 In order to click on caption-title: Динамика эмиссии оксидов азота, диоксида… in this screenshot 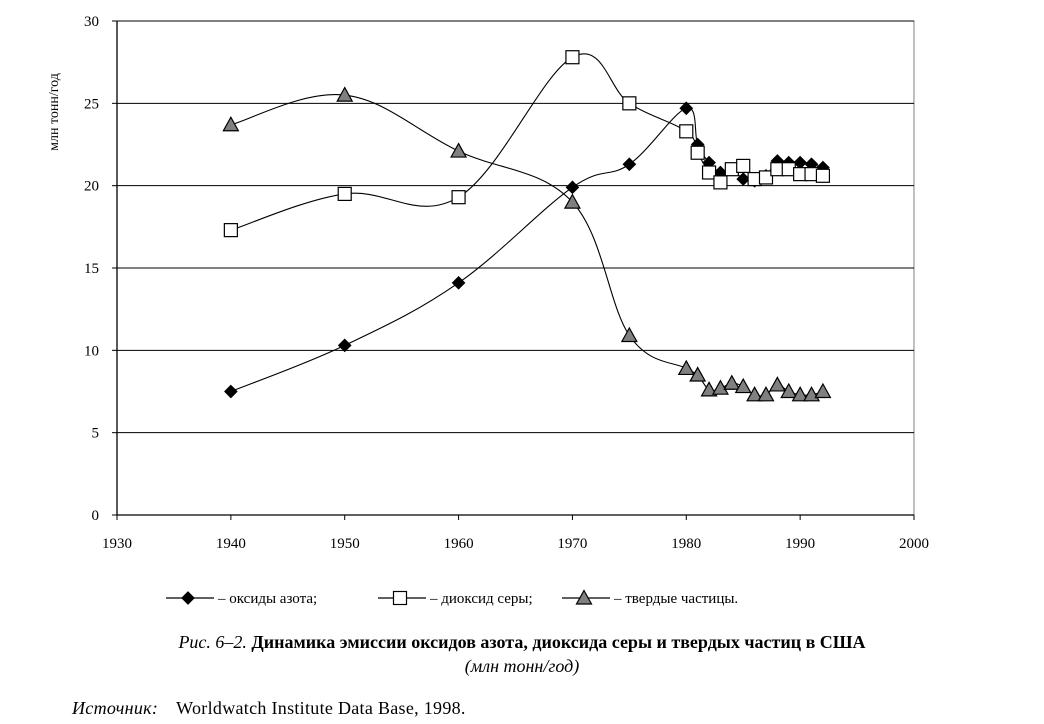, I will do `click(558, 642)`.